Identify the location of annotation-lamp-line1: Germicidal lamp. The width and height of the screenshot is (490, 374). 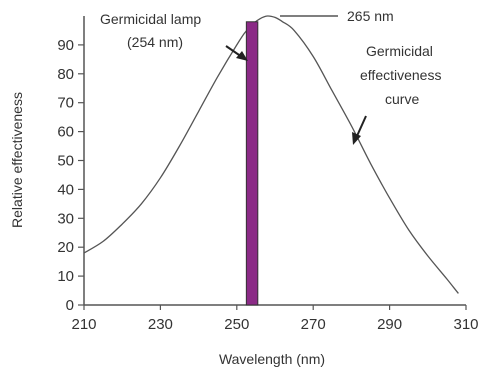
(150, 19).